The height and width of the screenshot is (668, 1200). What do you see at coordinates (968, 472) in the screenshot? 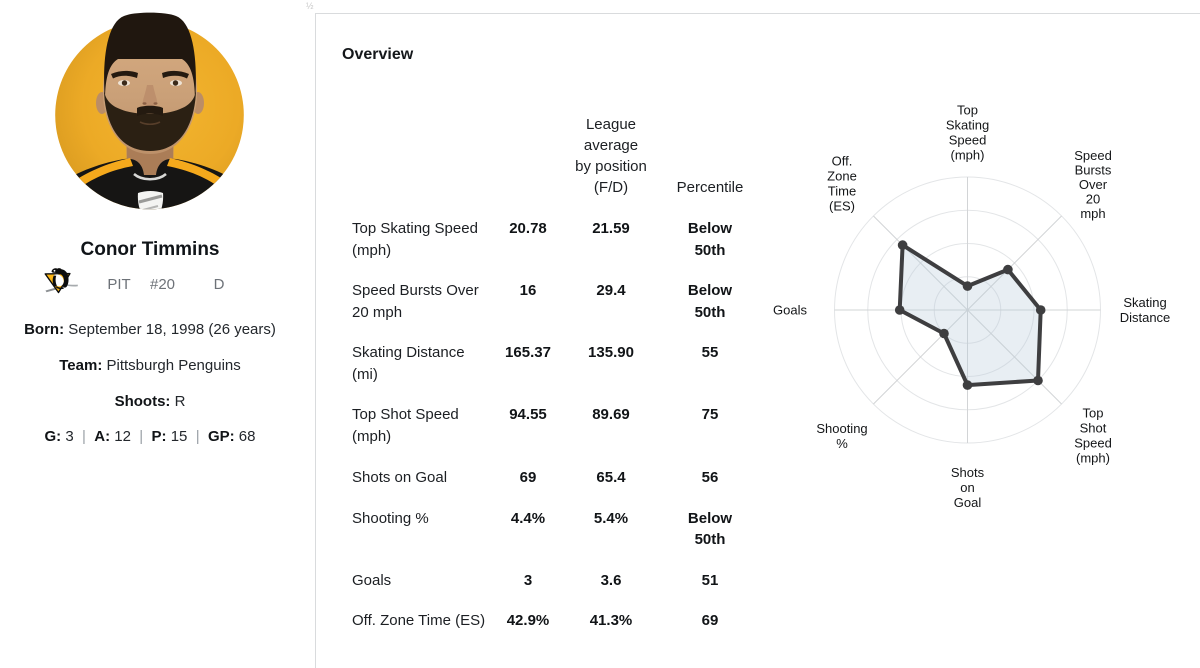
I see `svg-text: Shots` at bounding box center [968, 472].